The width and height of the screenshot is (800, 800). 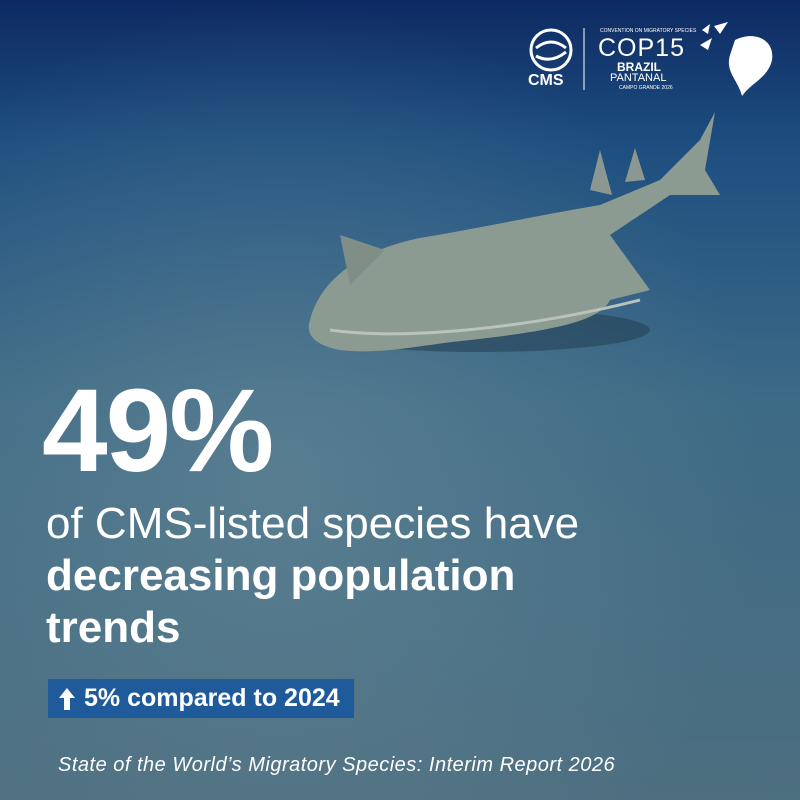 What do you see at coordinates (158, 431) in the screenshot?
I see `headline-stat: 49%` at bounding box center [158, 431].